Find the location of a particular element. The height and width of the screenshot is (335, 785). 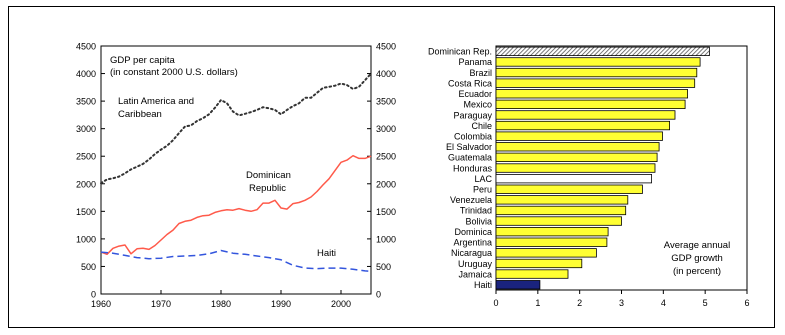

y-tick-label-right: 4000 is located at coordinates (386, 74).